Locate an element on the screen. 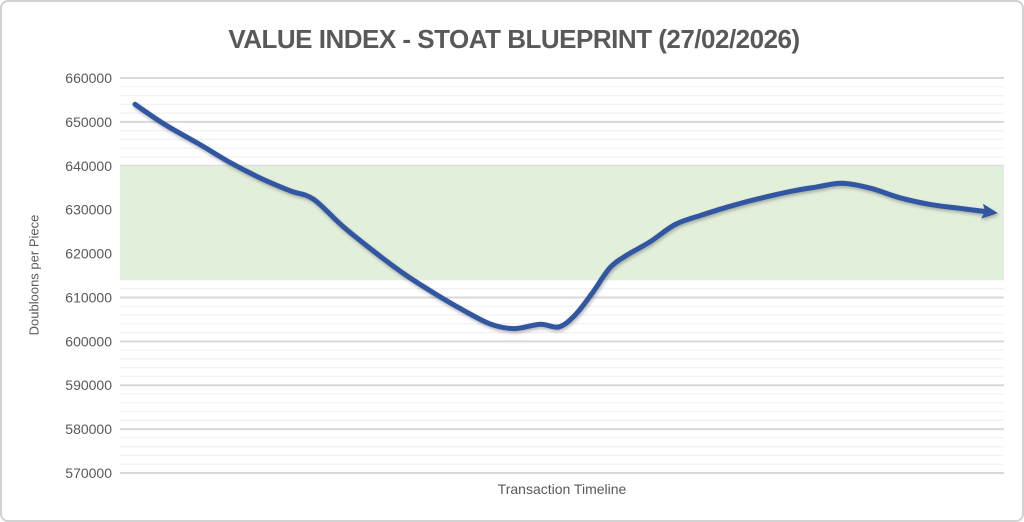 Image resolution: width=1024 pixels, height=522 pixels. y-tick-label: 650000 is located at coordinates (88, 122).